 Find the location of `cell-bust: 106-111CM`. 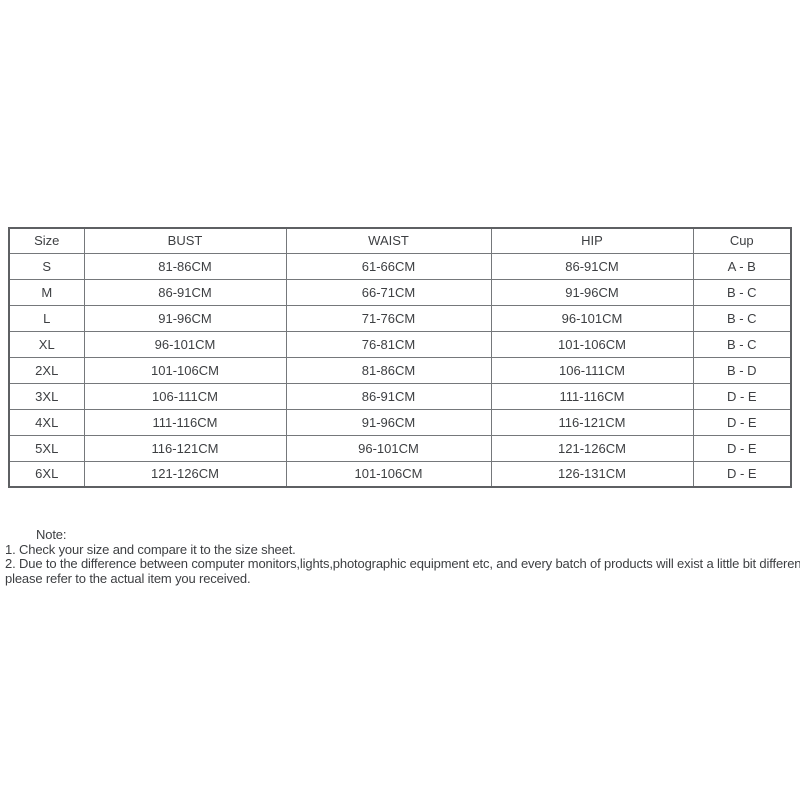

cell-bust: 106-111CM is located at coordinates (185, 396).